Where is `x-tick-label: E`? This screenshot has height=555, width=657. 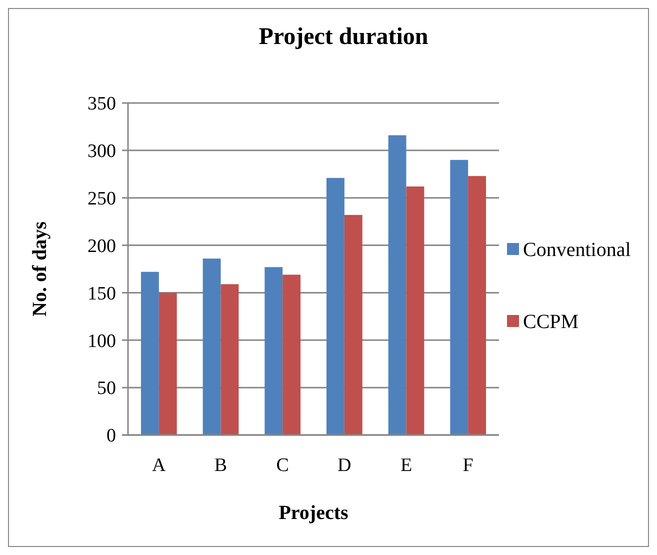
x-tick-label: E is located at coordinates (406, 465).